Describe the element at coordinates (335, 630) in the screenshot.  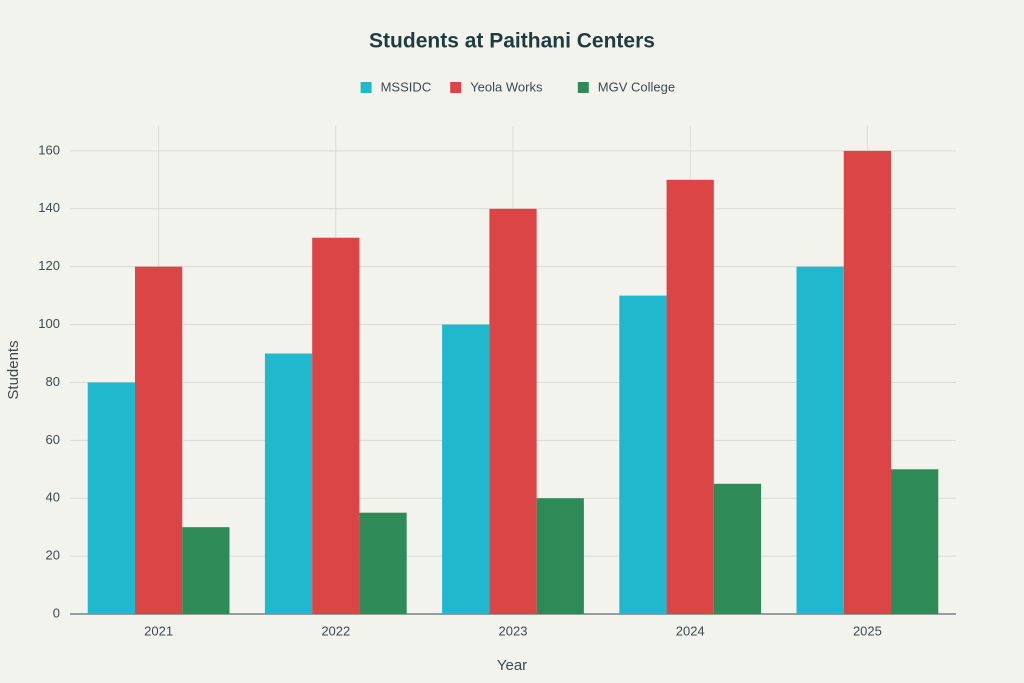
I see `x-tick-label: 2022` at that location.